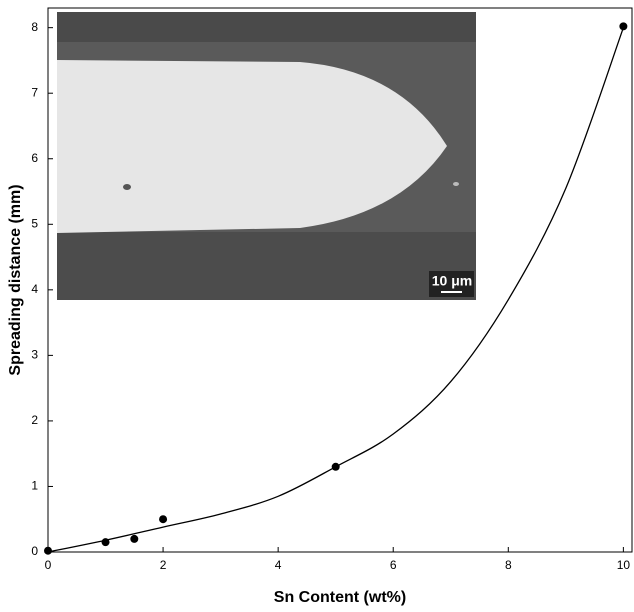 The height and width of the screenshot is (612, 634). I want to click on x-tick-label: 4, so click(278, 565).